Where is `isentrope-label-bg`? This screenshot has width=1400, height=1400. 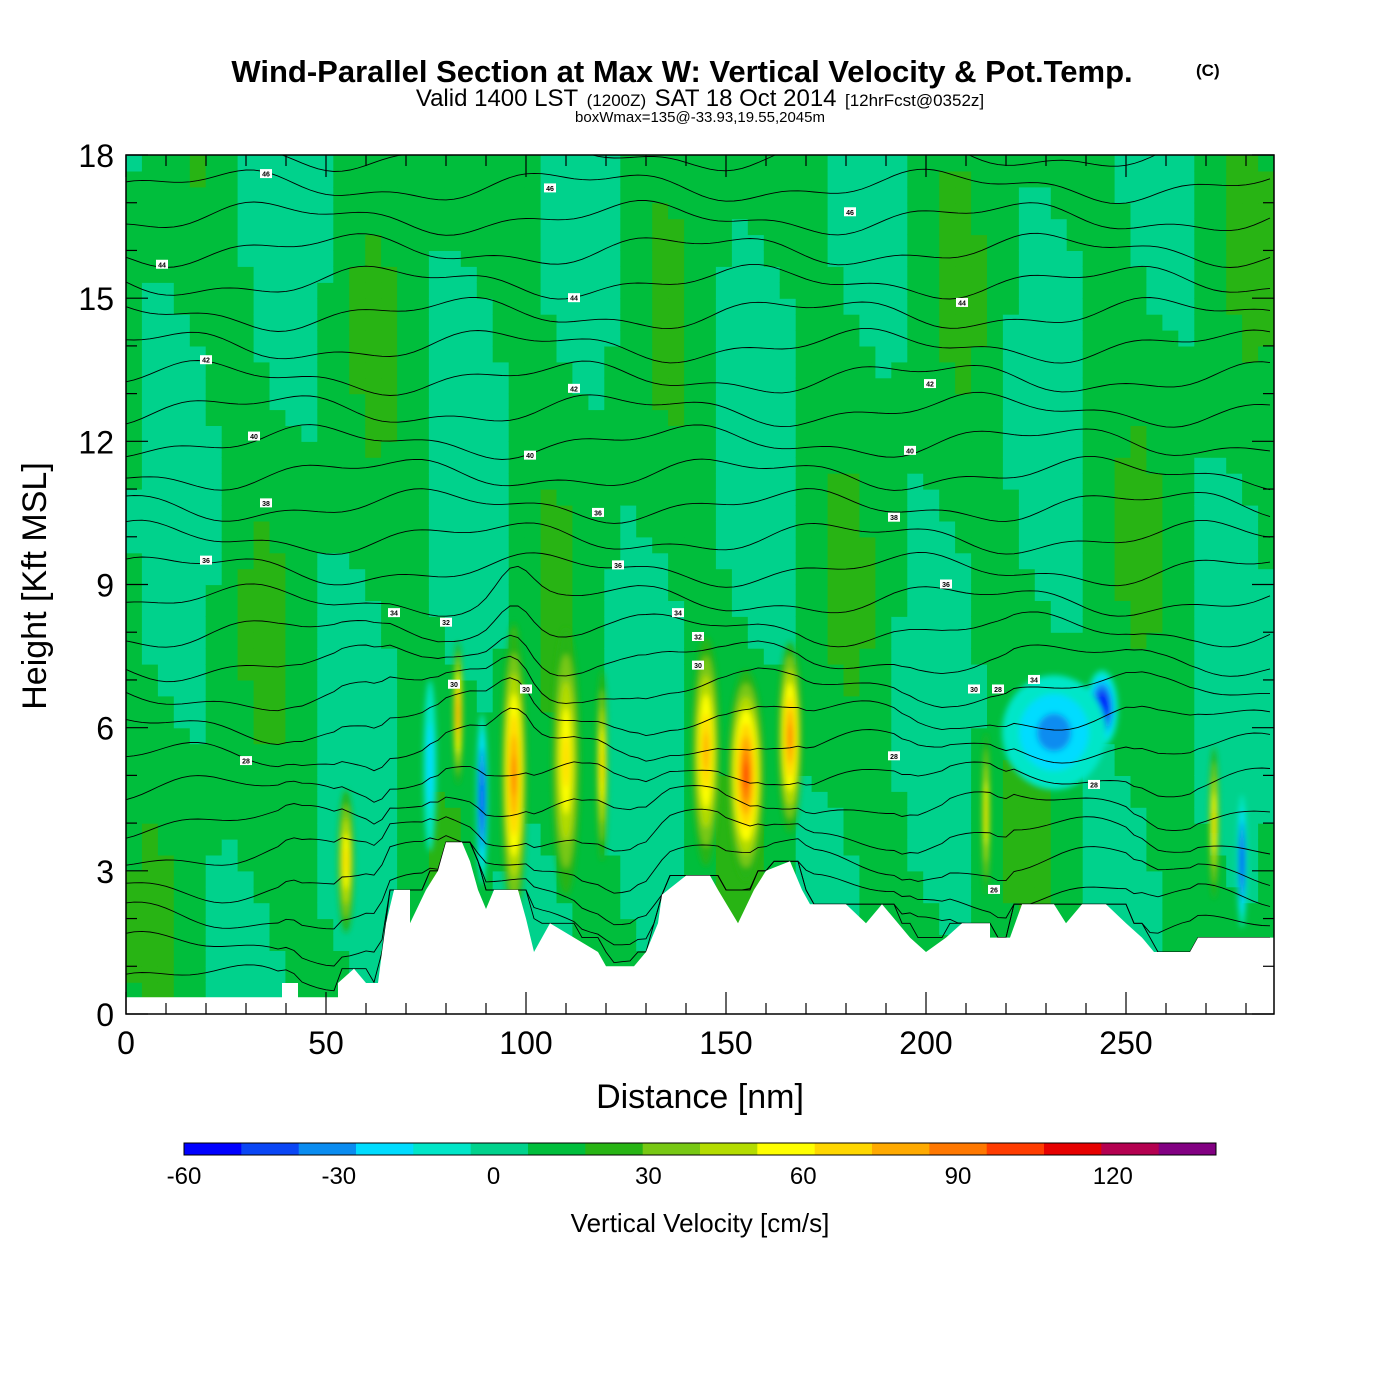
isentrope-label-bg is located at coordinates (974, 689).